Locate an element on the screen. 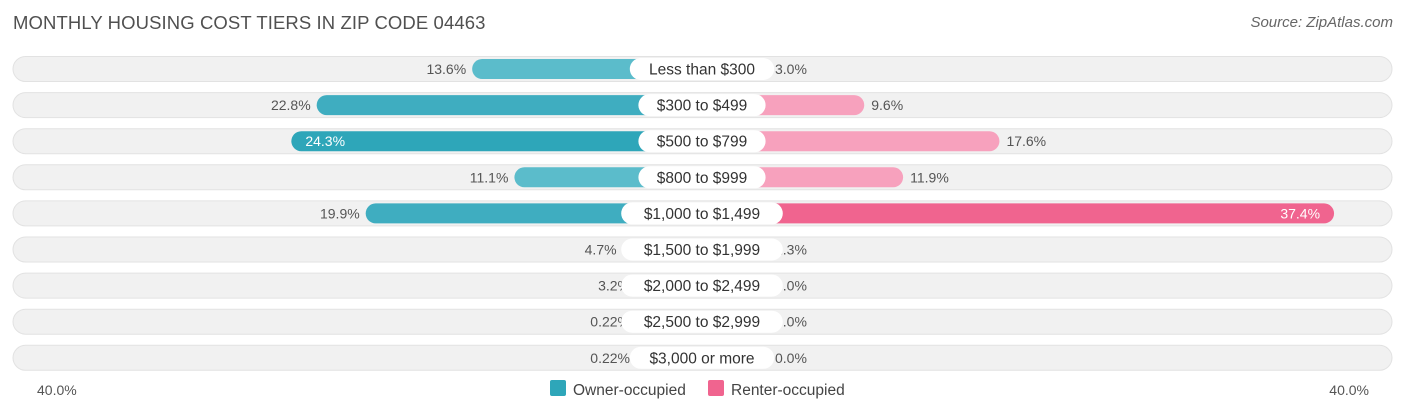  category-label: $2,000 to $2,499 is located at coordinates (702, 286).